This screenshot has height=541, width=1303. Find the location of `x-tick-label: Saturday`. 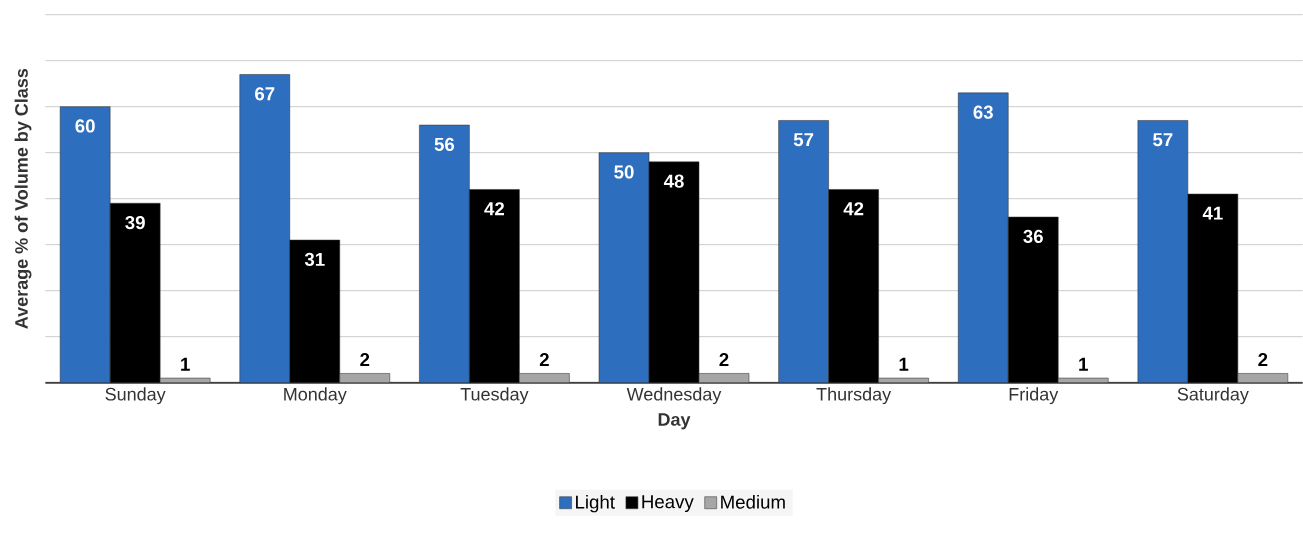

x-tick-label: Saturday is located at coordinates (1213, 396).